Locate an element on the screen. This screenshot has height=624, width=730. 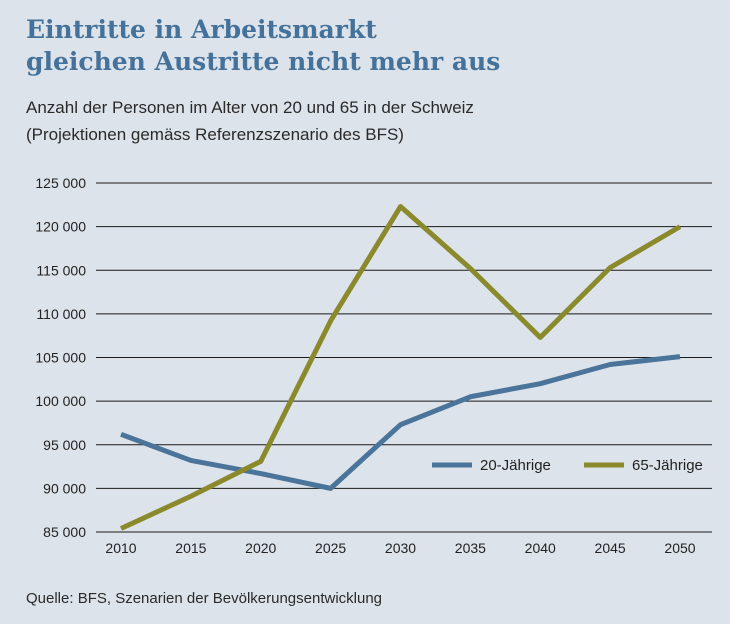
y-tick-label: 90 000 is located at coordinates (64, 488).